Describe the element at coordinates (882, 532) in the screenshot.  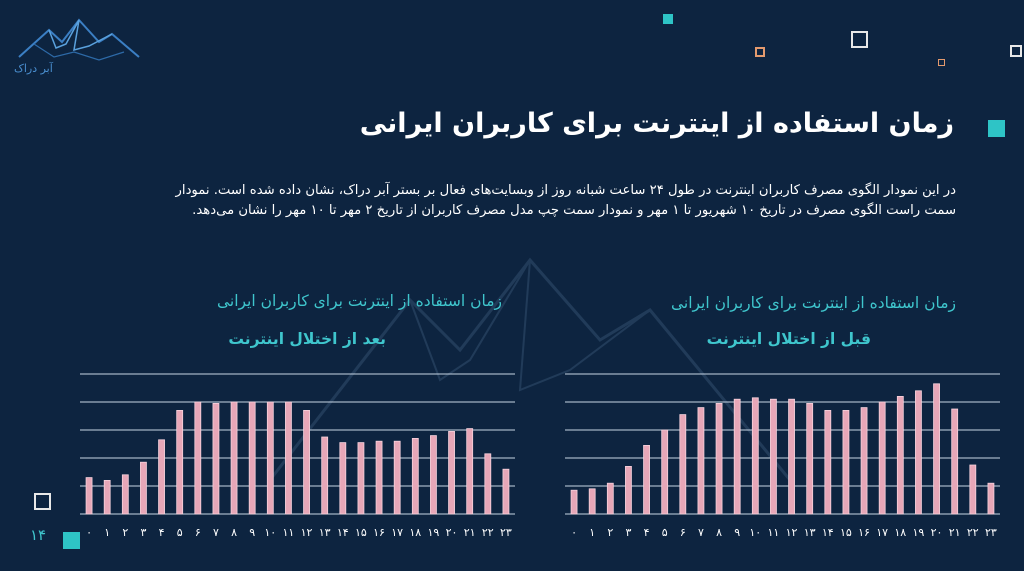
I see `right-chart-tick-label-17: ۱۷` at that location.